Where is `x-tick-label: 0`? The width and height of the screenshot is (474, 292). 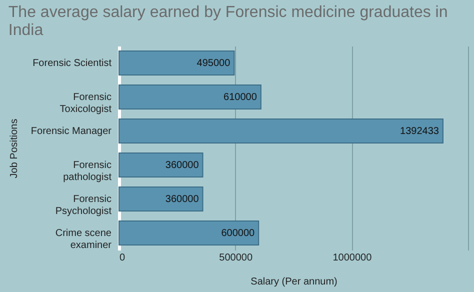 x-tick-label: 0 is located at coordinates (123, 258).